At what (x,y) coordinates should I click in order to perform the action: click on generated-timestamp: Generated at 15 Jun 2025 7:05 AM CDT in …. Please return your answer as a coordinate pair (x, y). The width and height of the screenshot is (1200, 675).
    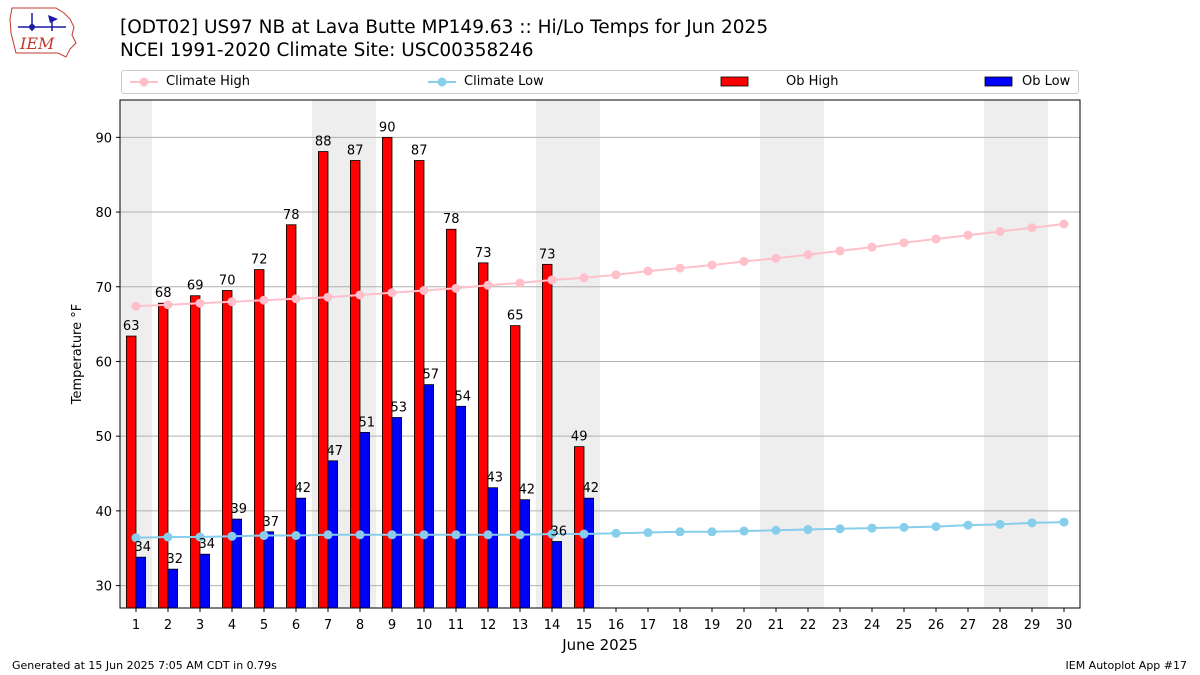
    Looking at the image, I should click on (144, 665).